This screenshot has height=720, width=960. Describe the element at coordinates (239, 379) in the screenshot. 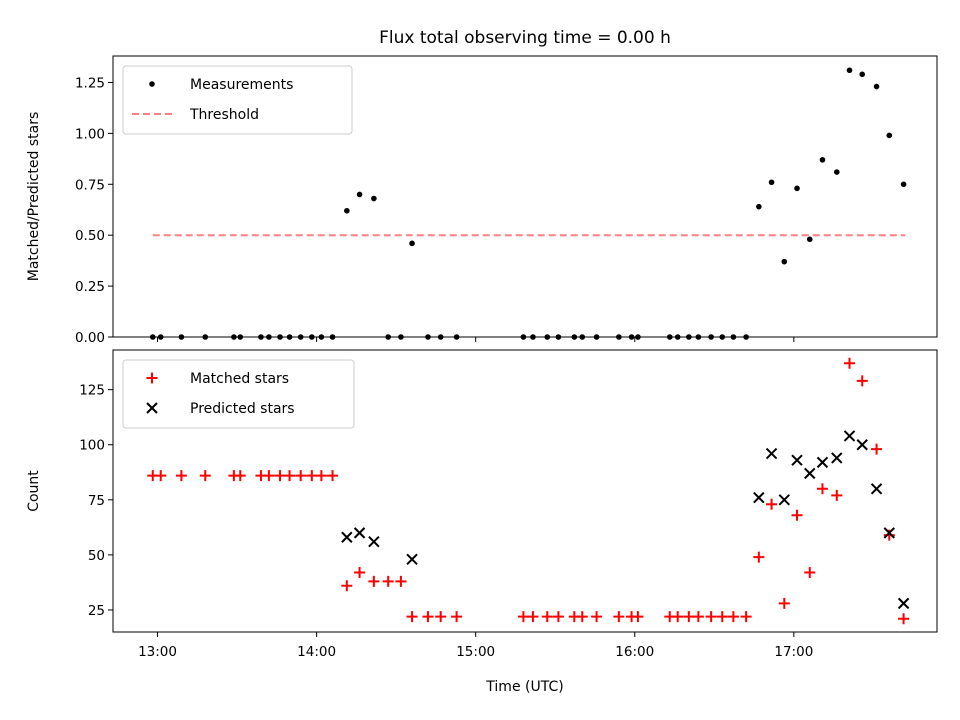

I see `legend-label: Matched stars` at that location.